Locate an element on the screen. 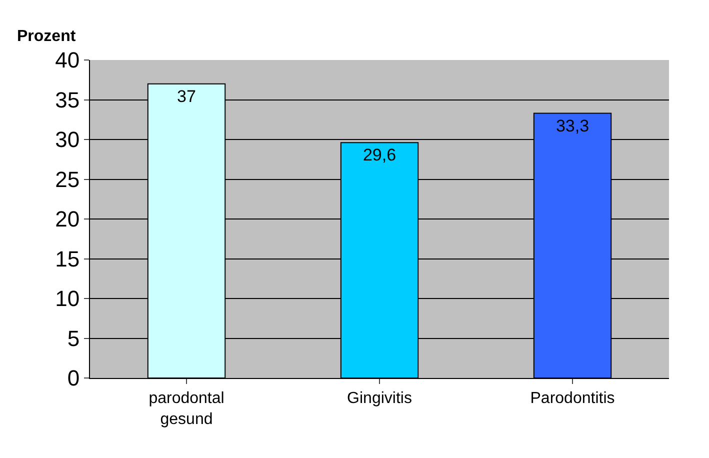  data-label: 29,6 is located at coordinates (379, 155).